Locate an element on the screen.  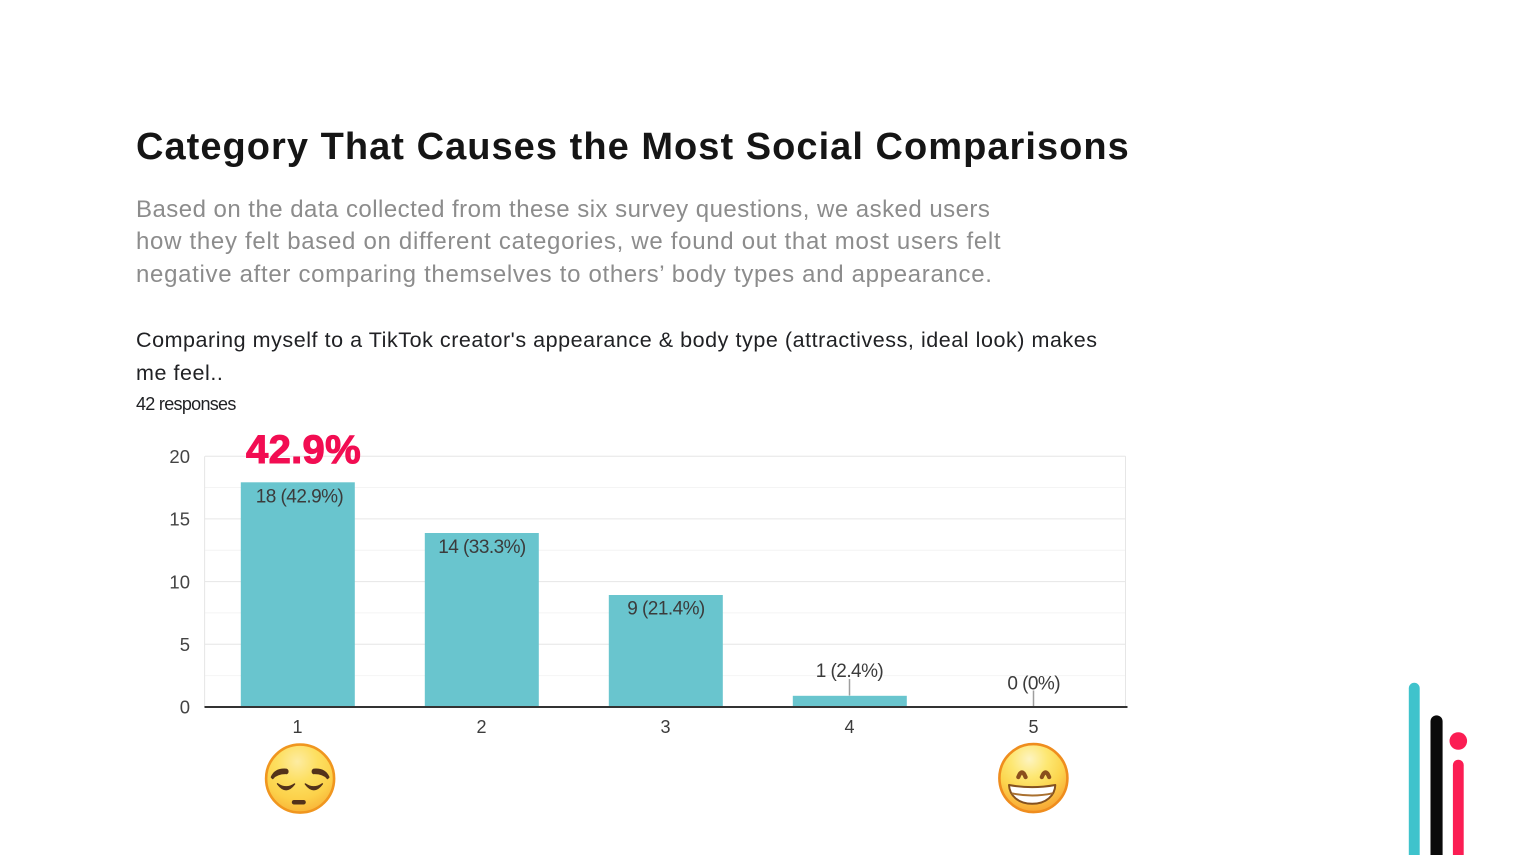
svg-text: 3 is located at coordinates (665, 727).